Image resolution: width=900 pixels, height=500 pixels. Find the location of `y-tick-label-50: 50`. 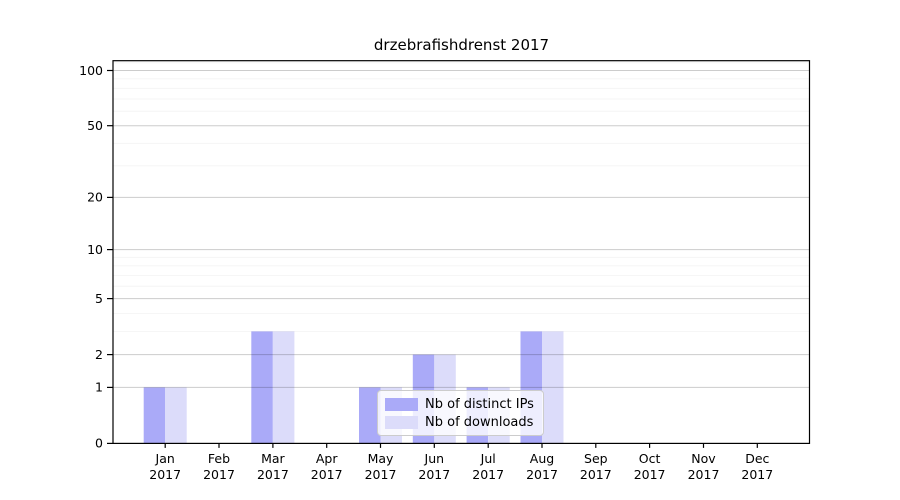

y-tick-label-50: 50 is located at coordinates (95, 125).